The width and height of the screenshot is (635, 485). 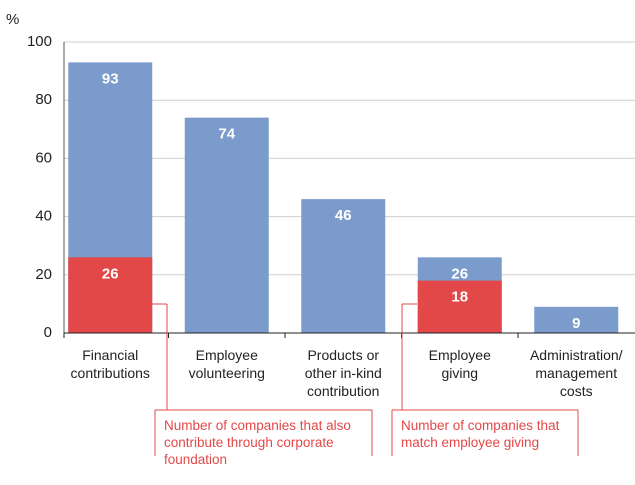 I want to click on y-tick-label: 80, so click(x=43, y=99).